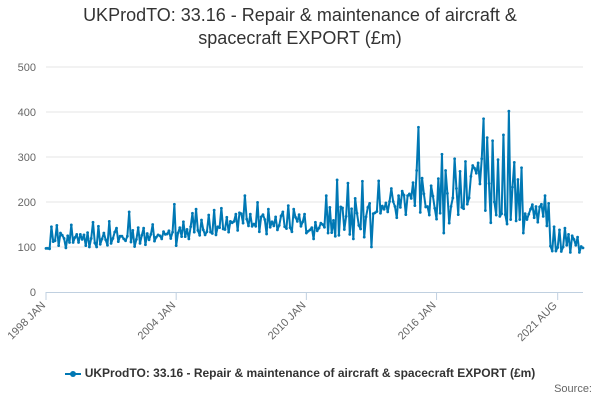 The height and width of the screenshot is (400, 600). What do you see at coordinates (27, 158) in the screenshot?
I see `y-tick-label: 300` at bounding box center [27, 158].